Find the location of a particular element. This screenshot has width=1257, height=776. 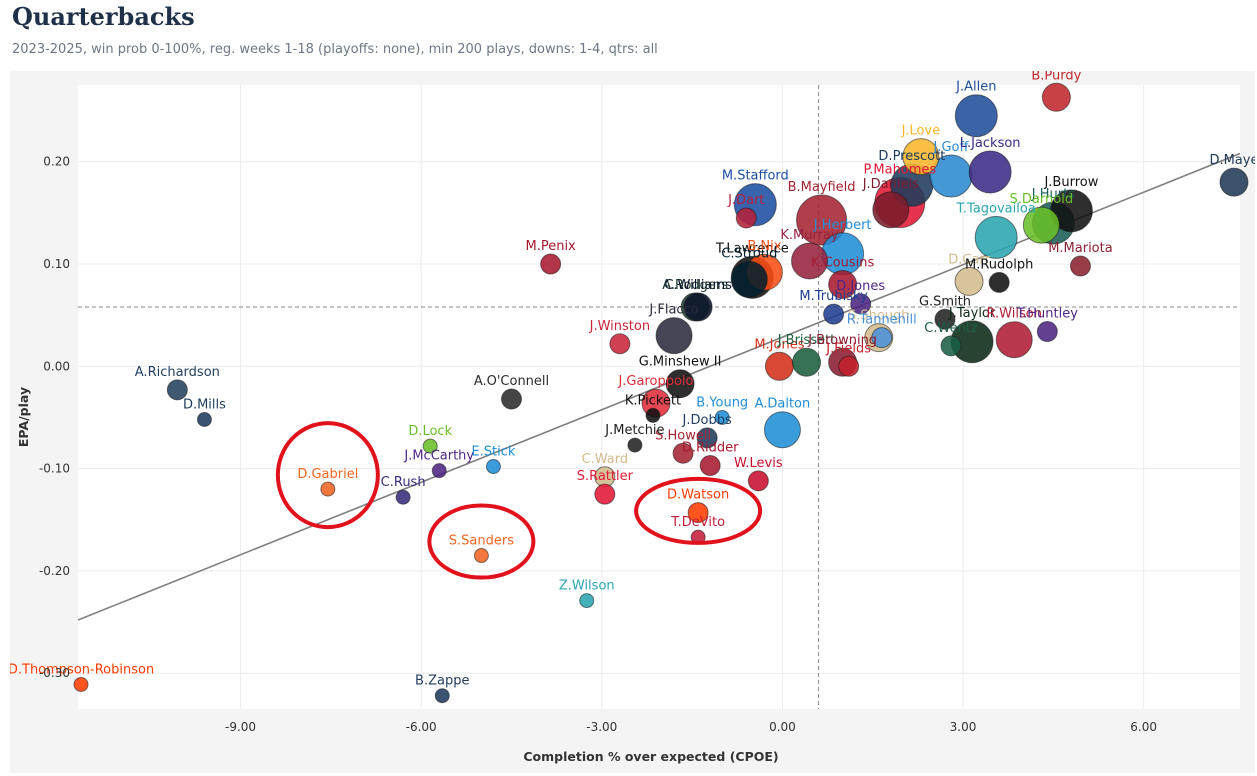

label-j-hurts: J.Hurts is located at coordinates (1053, 194).